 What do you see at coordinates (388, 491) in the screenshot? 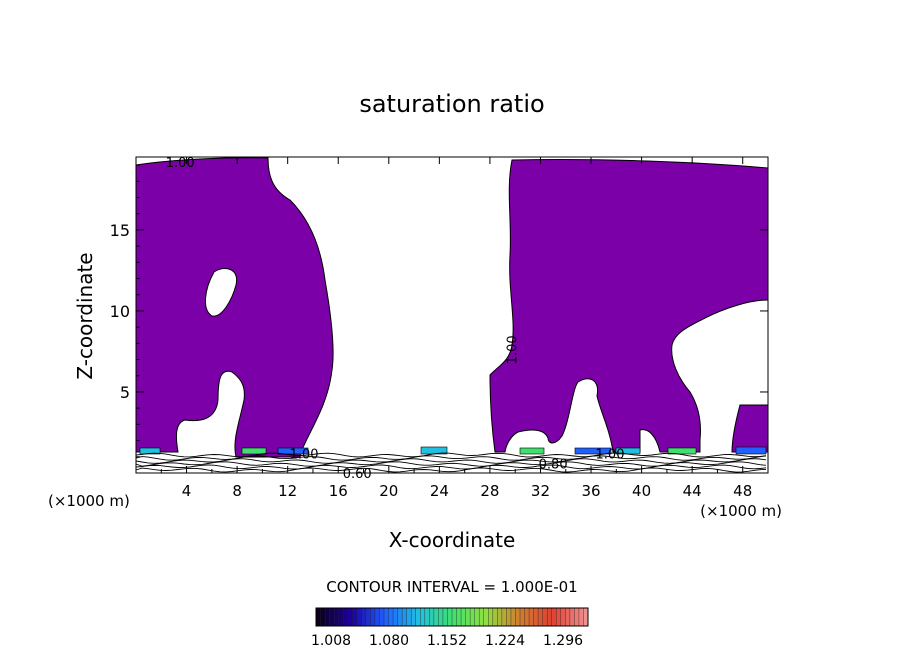
I see `x-tick-label: 20` at bounding box center [388, 491].